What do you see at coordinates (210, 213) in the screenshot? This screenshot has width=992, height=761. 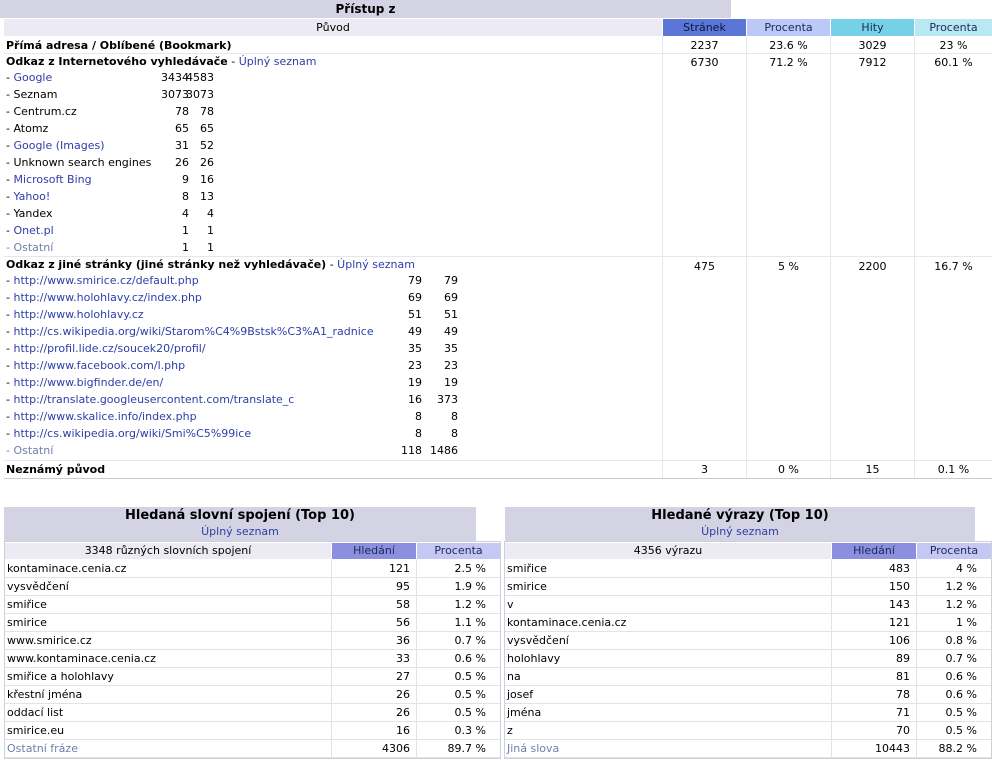 I see `sub-item-hits: 4` at bounding box center [210, 213].